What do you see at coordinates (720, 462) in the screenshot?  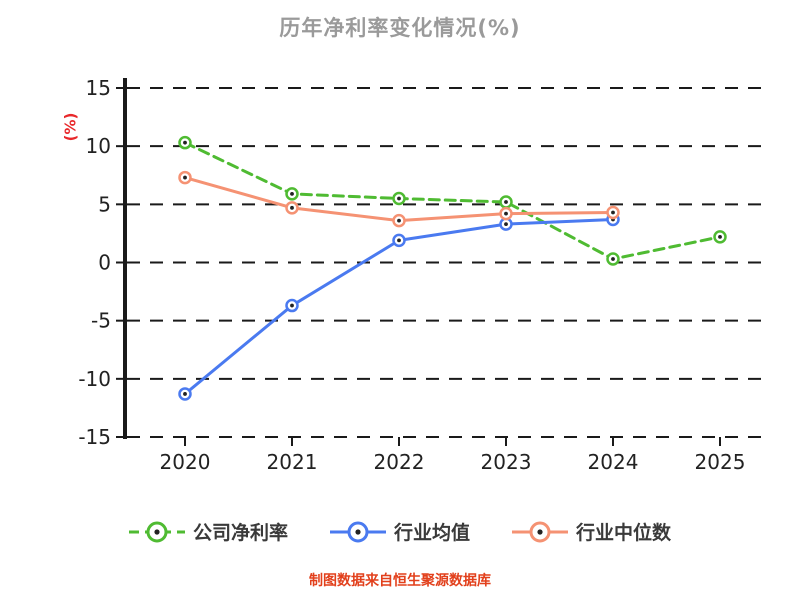 I see `x-tick-label: 2025` at bounding box center [720, 462].